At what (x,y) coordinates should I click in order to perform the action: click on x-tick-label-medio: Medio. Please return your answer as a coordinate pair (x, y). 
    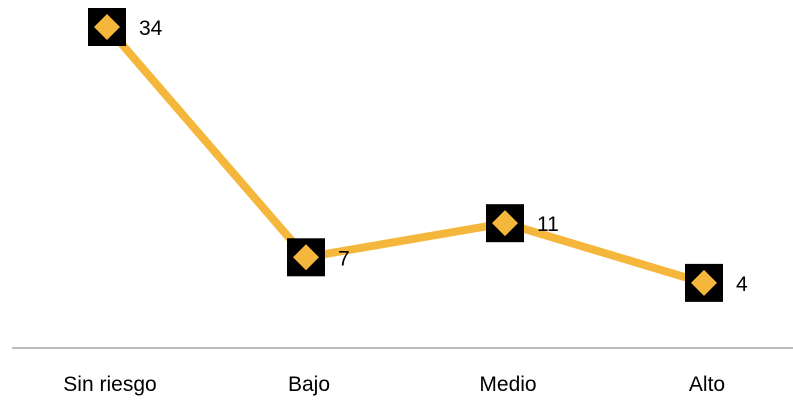
    Looking at the image, I should click on (507, 384).